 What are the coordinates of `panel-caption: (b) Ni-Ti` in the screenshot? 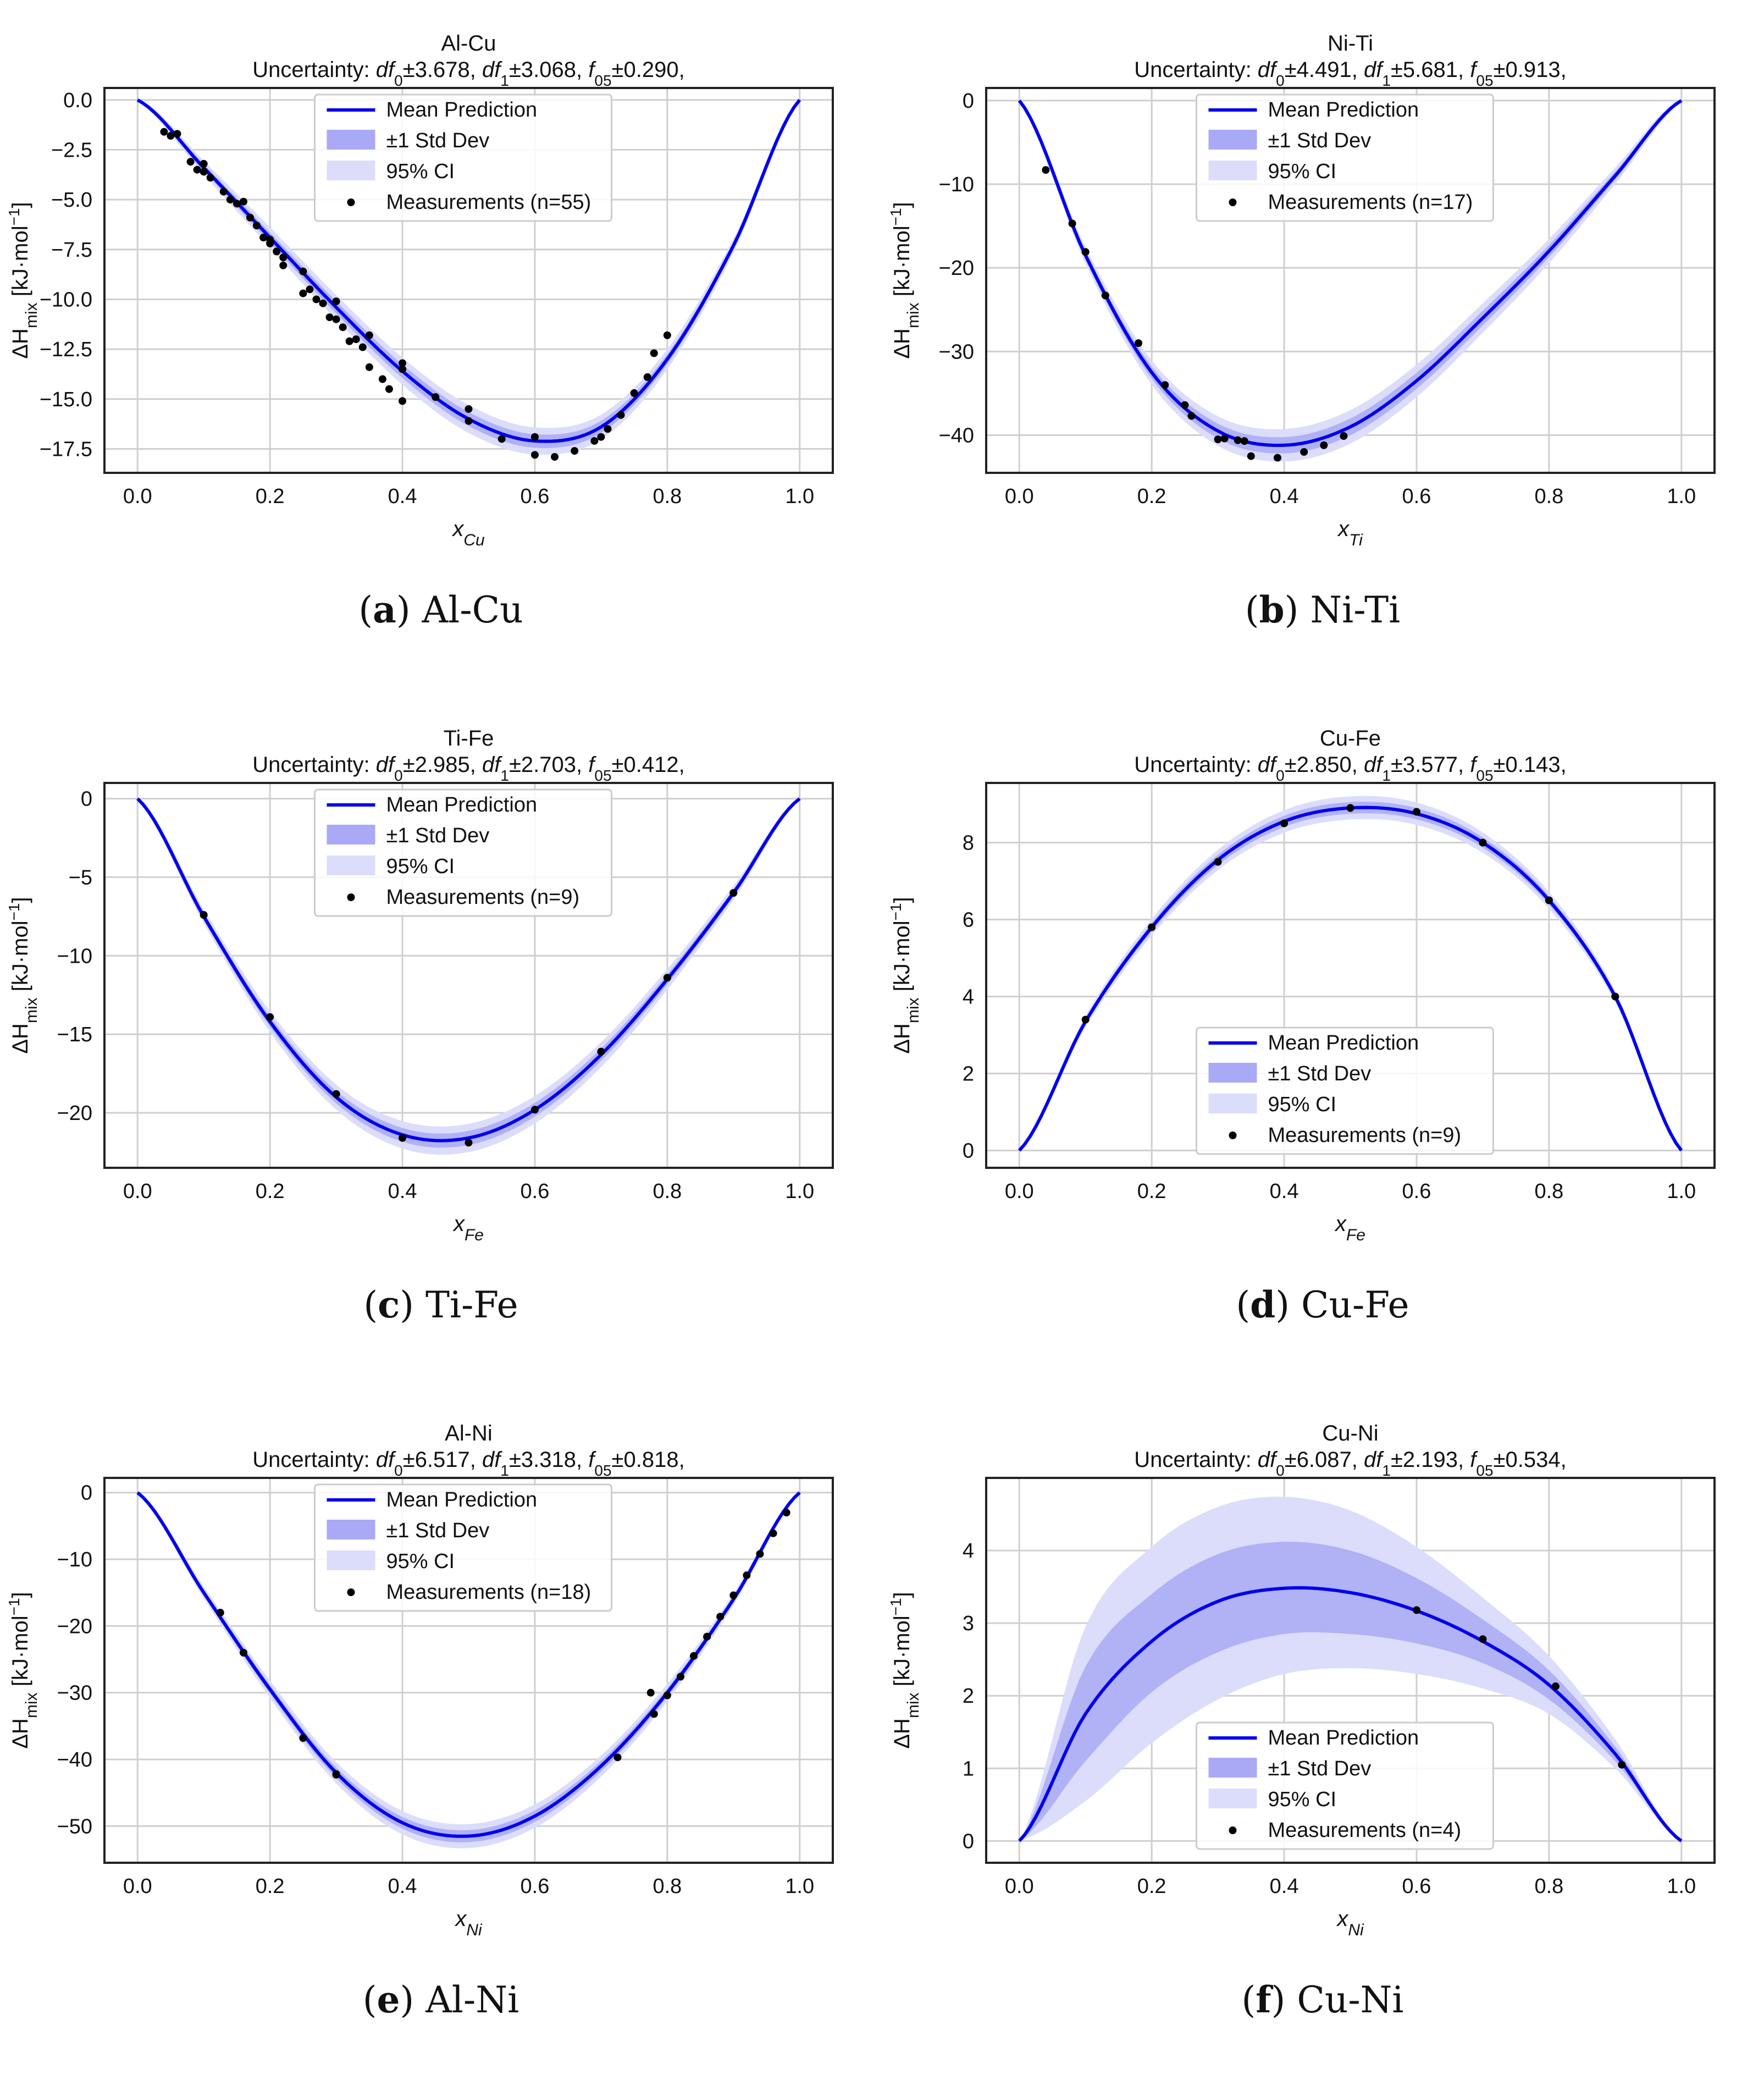 It's located at (1323, 609).